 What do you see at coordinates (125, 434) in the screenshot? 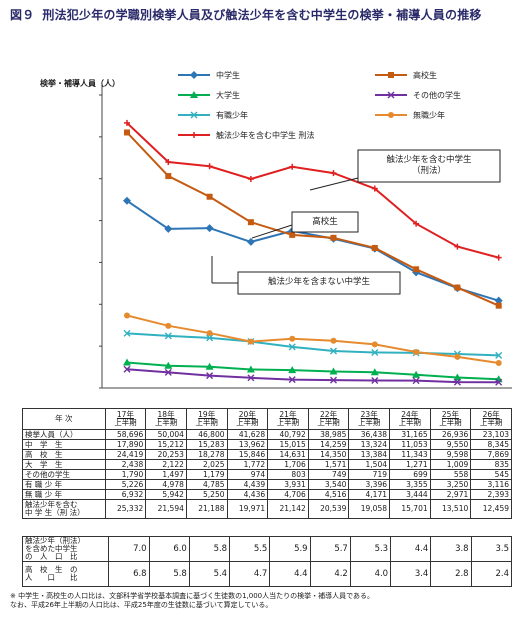
I see `table-cell: 58,696` at bounding box center [125, 434].